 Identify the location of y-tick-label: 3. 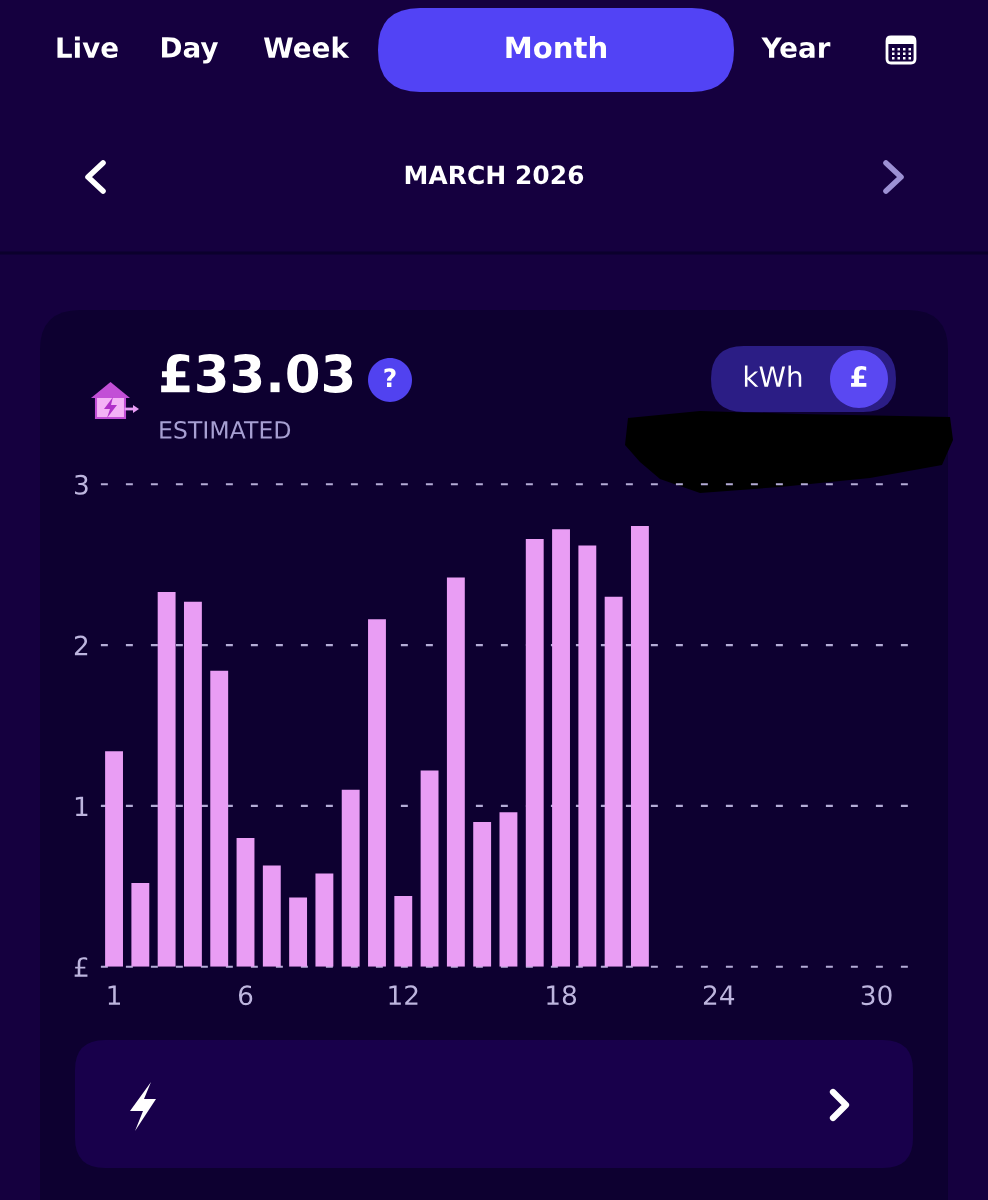
(81, 484).